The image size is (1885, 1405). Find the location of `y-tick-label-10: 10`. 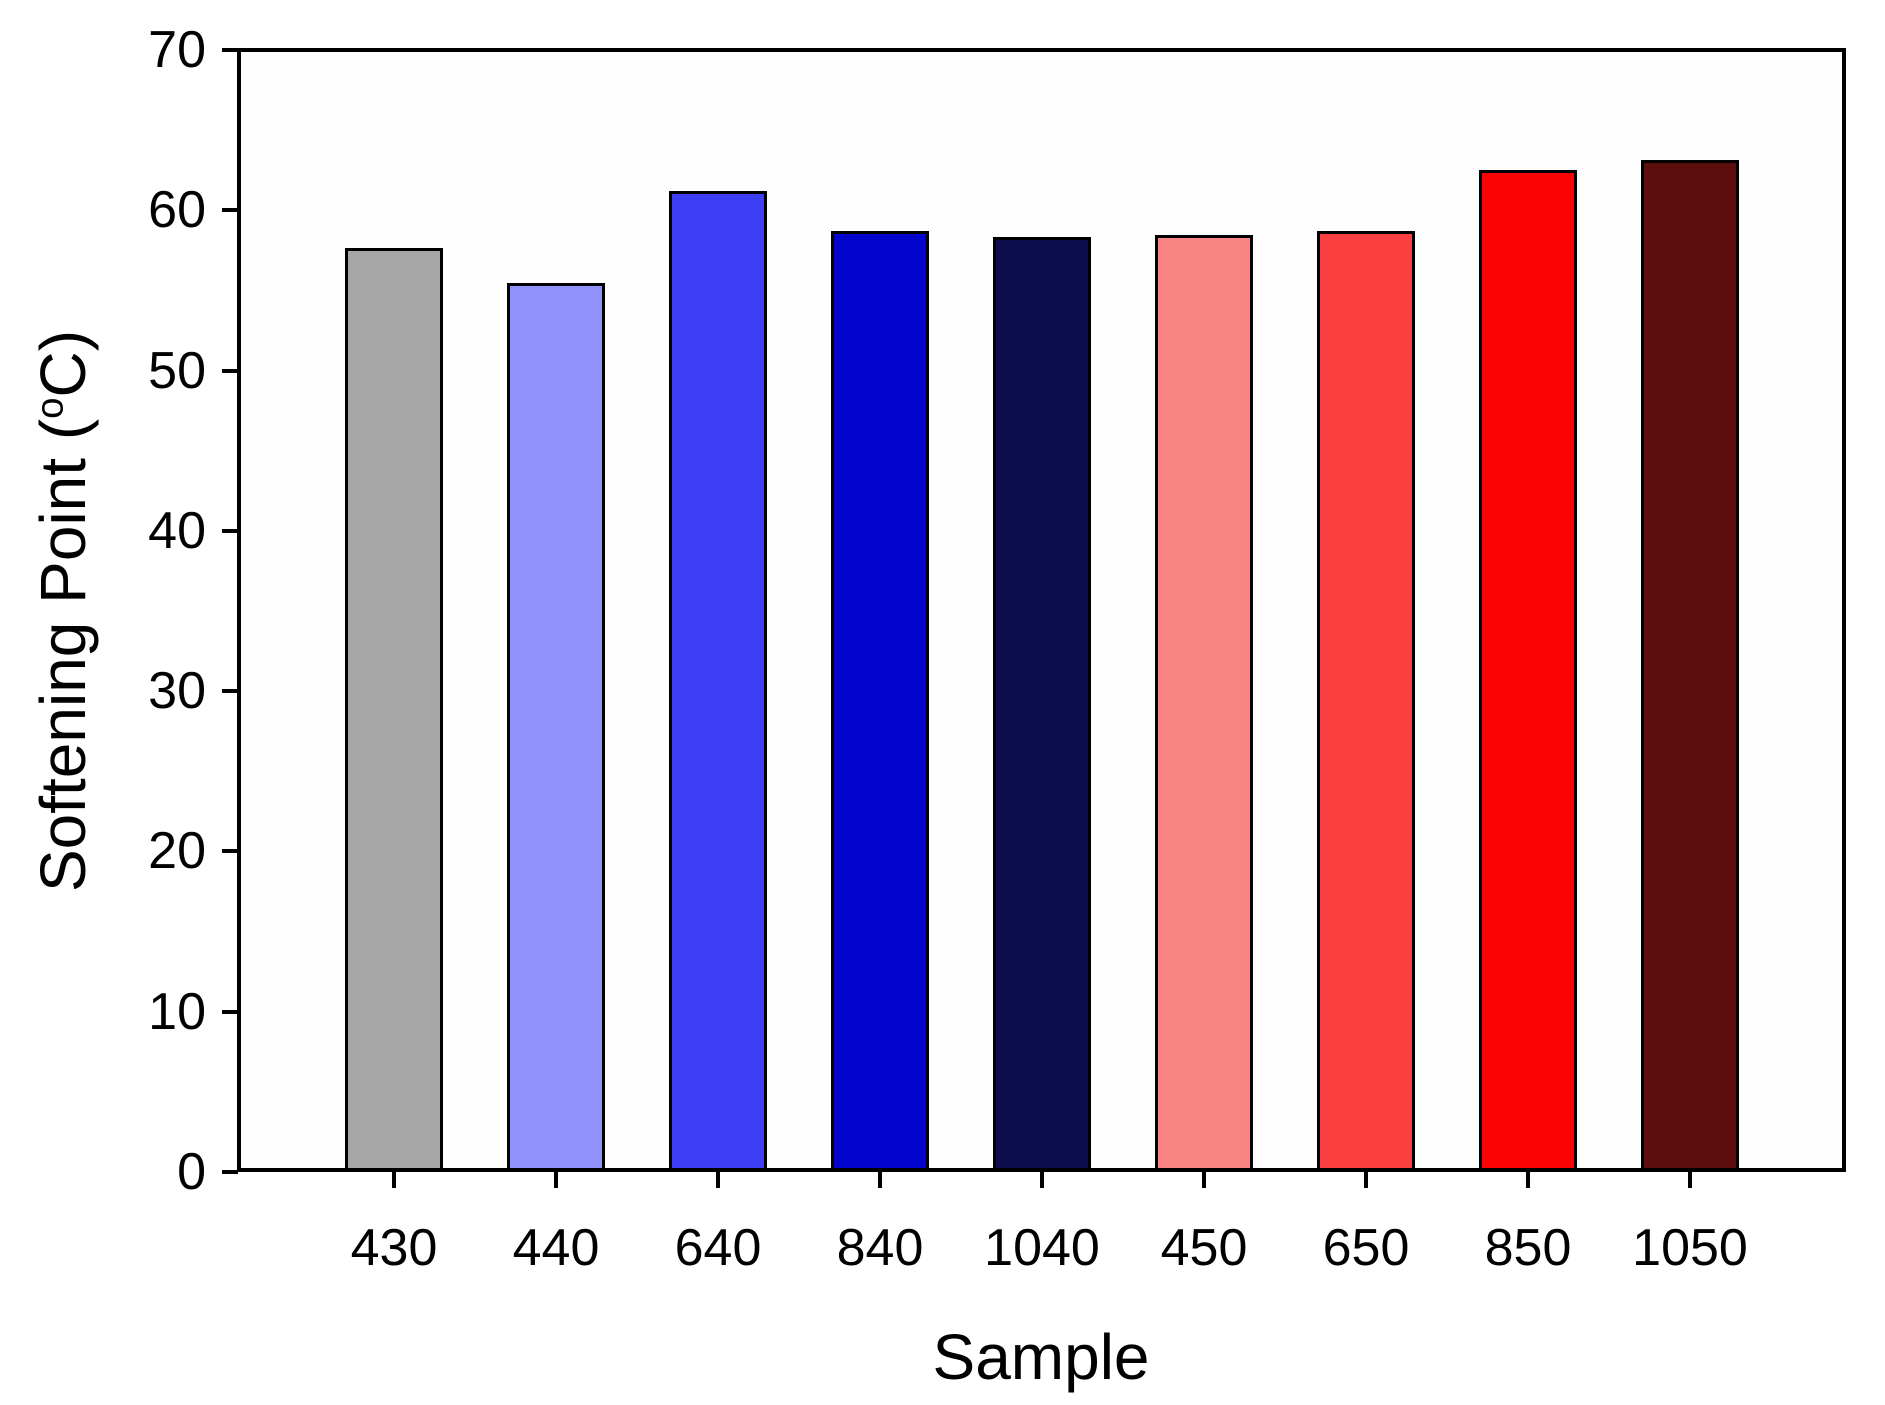

y-tick-label-10: 10 is located at coordinates (177, 1012).